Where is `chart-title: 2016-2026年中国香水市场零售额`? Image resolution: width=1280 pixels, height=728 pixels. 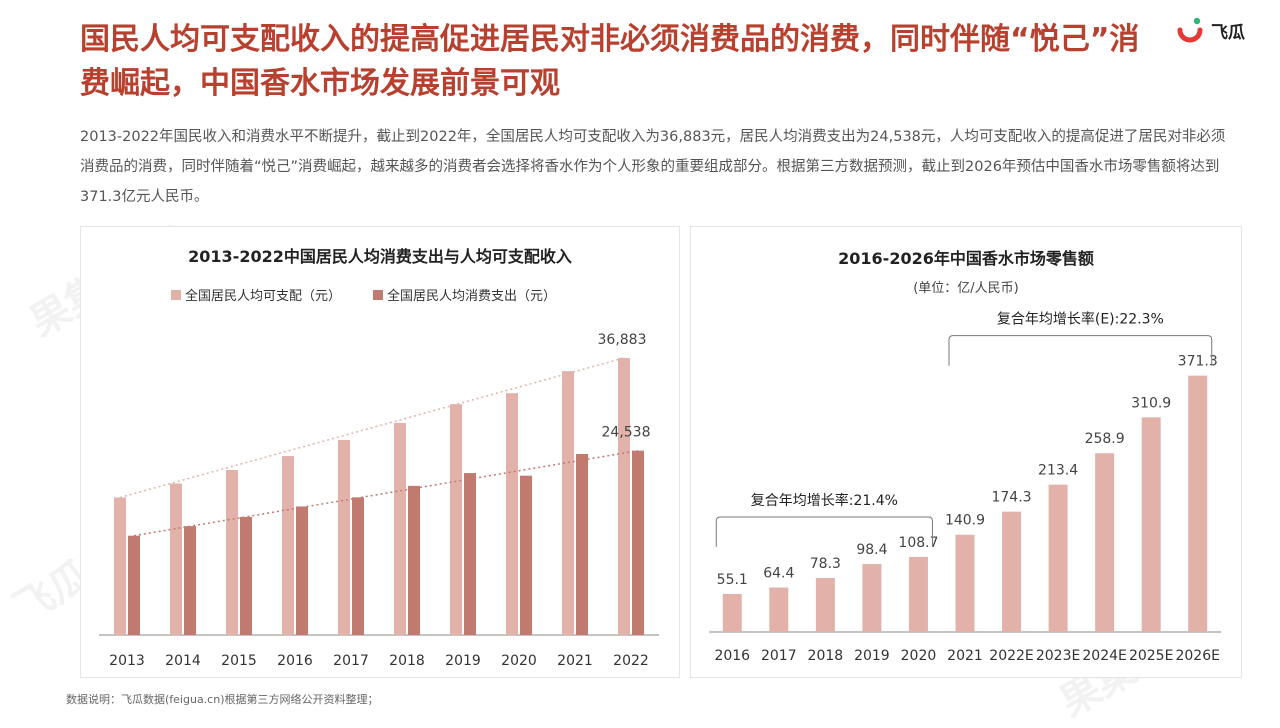
chart-title: 2016-2026年中国香水市场零售额 is located at coordinates (966, 258).